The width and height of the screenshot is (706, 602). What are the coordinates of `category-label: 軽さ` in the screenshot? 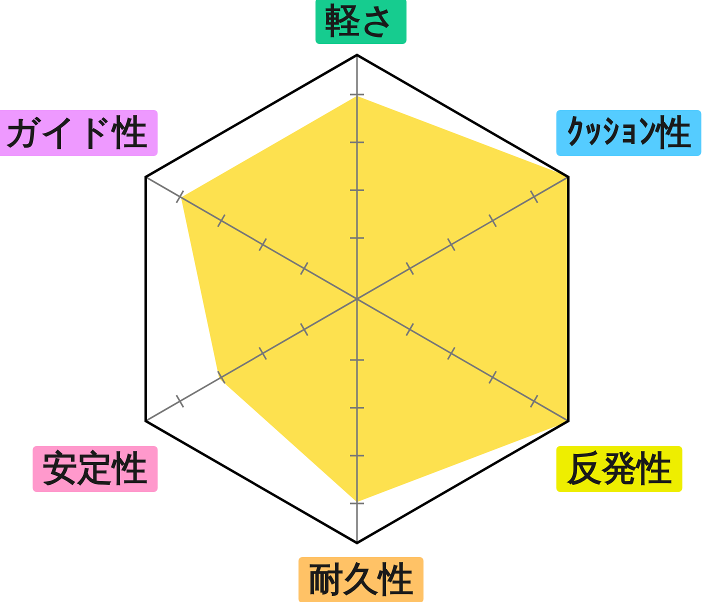 It's located at (361, 22).